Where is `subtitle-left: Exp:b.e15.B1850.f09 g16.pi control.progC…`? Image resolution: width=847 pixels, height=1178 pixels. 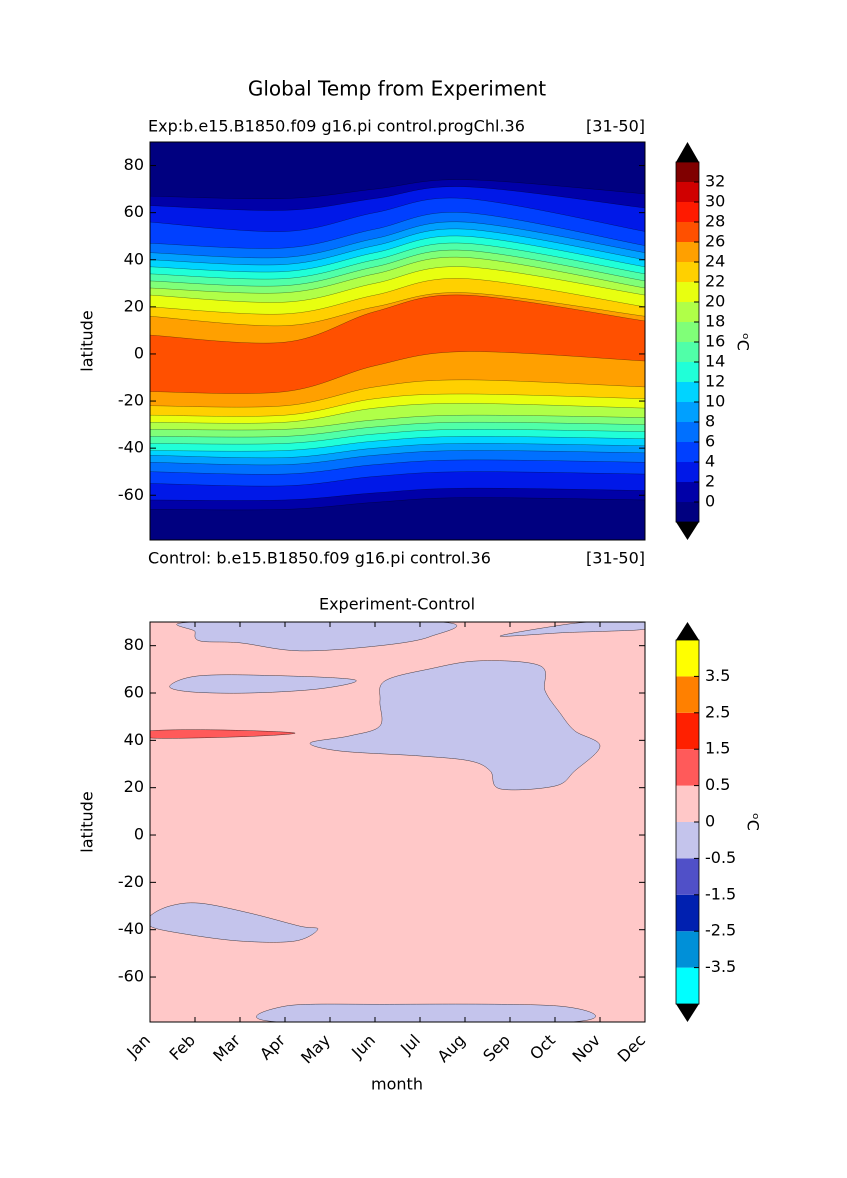 subtitle-left: Exp:b.e15.B1850.f09 g16.pi control.progC… is located at coordinates (336, 126).